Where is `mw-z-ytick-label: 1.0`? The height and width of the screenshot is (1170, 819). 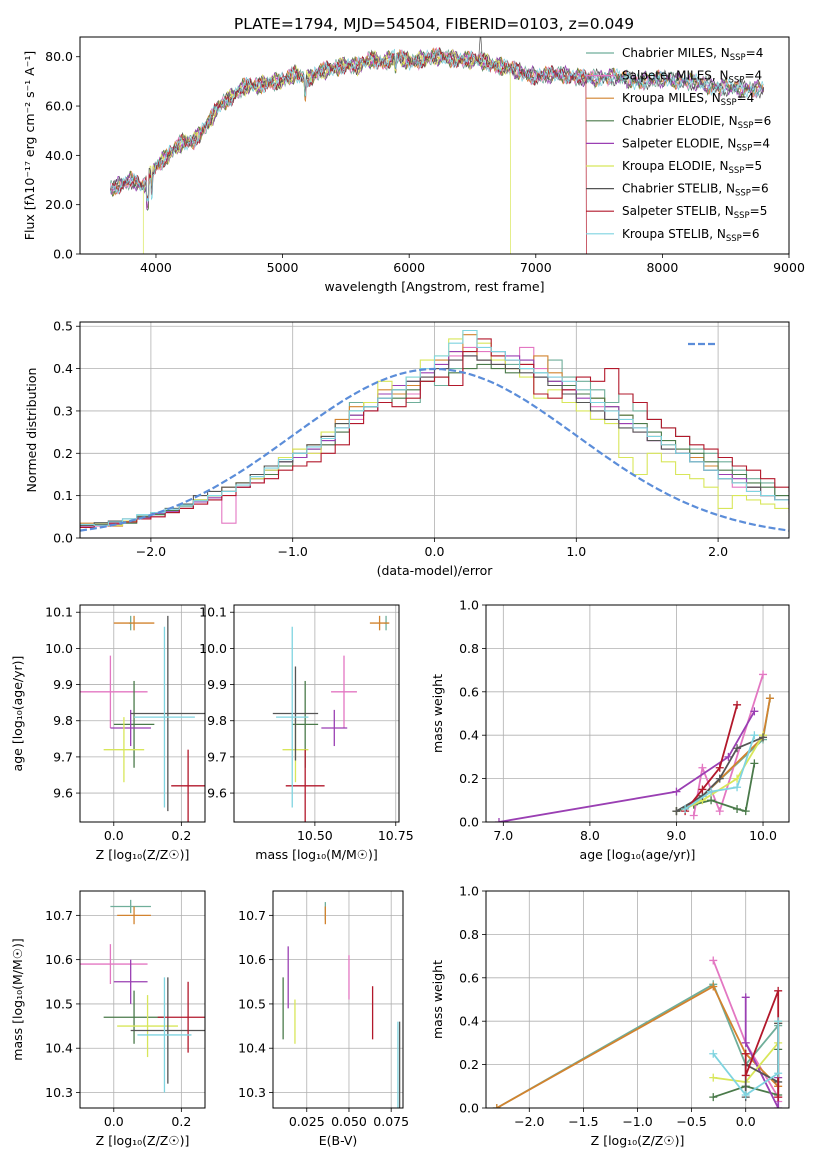 mw-z-ytick-label: 1.0 is located at coordinates (469, 891).